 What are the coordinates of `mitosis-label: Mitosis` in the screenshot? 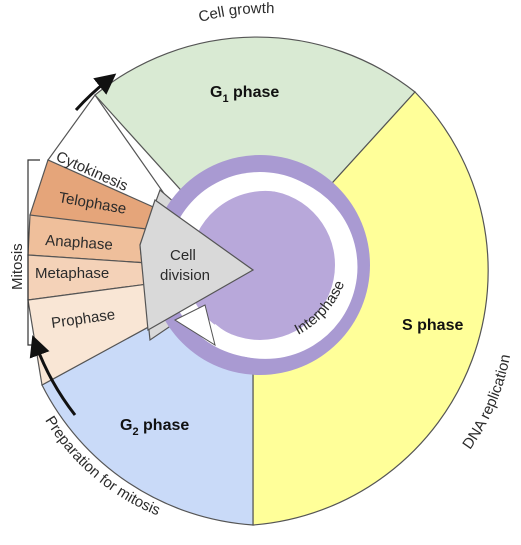 It's located at (17, 266).